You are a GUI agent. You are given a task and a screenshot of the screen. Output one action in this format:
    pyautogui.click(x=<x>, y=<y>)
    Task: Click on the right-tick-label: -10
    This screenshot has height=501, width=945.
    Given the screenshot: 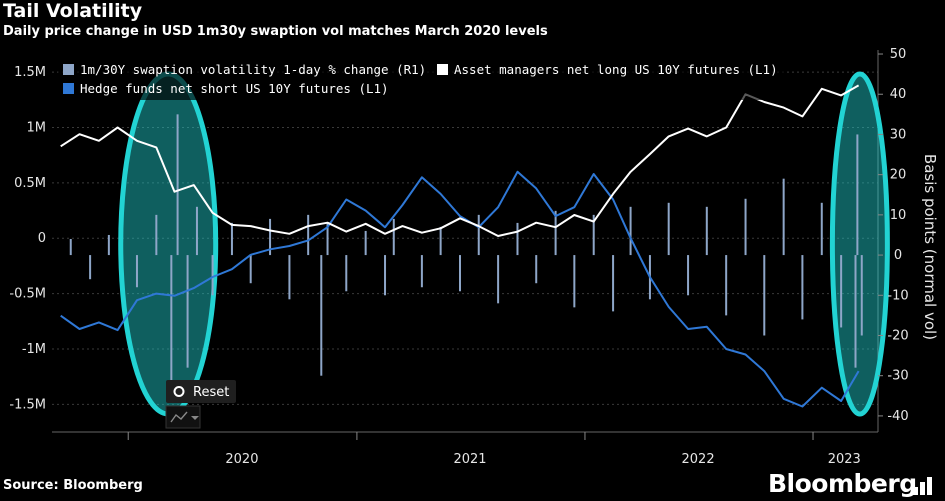 What is the action you would take?
    pyautogui.click(x=897, y=295)
    